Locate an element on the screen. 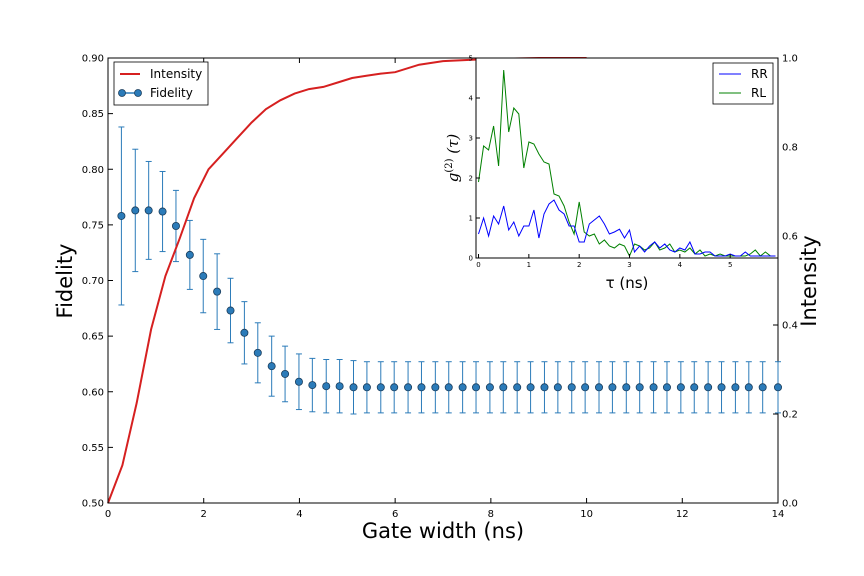  y-left-tick-label: 0.80 is located at coordinates (93, 170).